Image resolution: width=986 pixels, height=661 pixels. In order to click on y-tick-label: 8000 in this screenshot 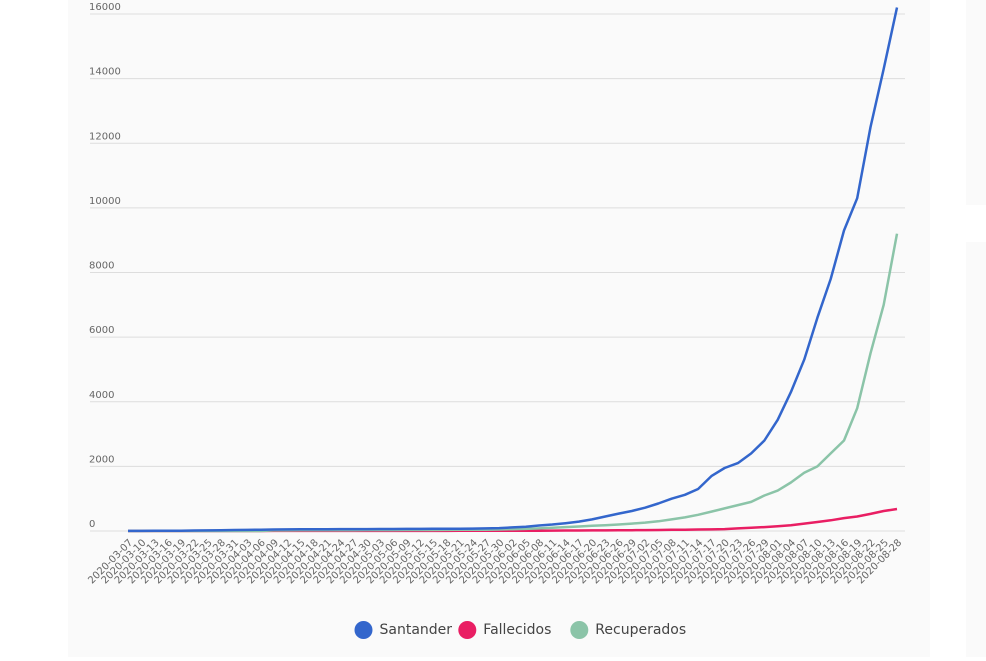, I will do `click(101, 266)`.